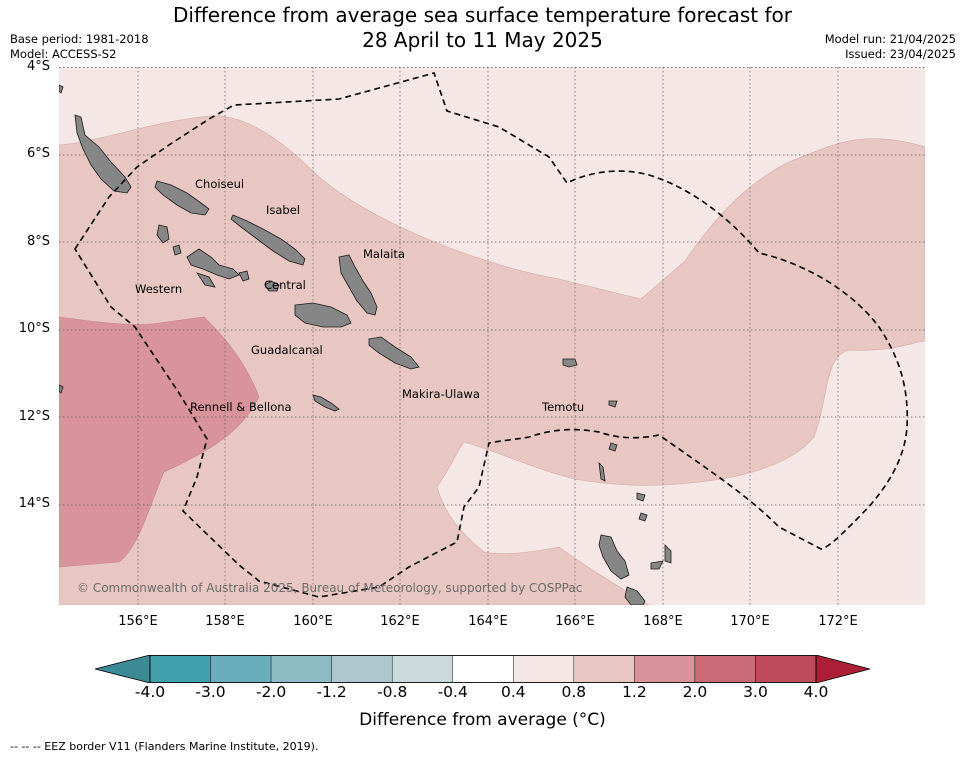  What do you see at coordinates (283, 210) in the screenshot?
I see `label-isabel: Isabel` at bounding box center [283, 210].